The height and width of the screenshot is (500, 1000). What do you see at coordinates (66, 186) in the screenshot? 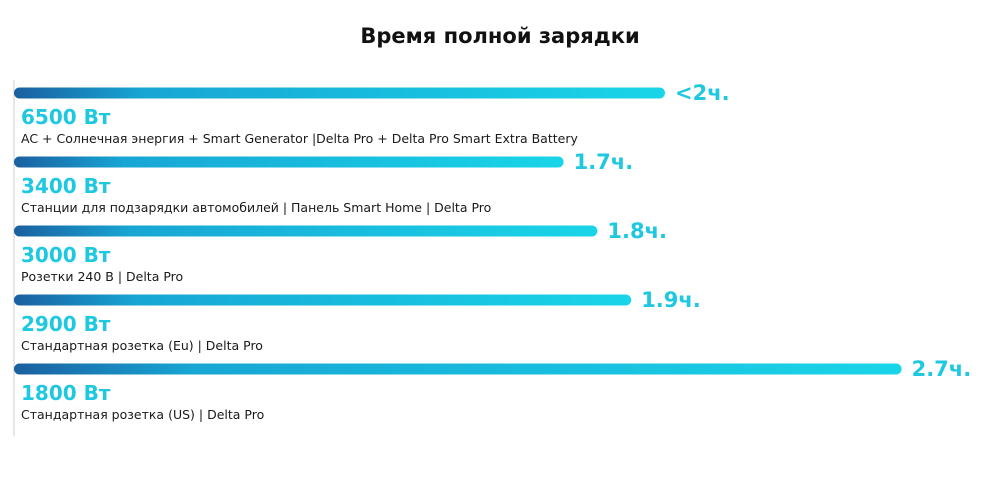
I see `power-label: 3400 Вт` at bounding box center [66, 186].